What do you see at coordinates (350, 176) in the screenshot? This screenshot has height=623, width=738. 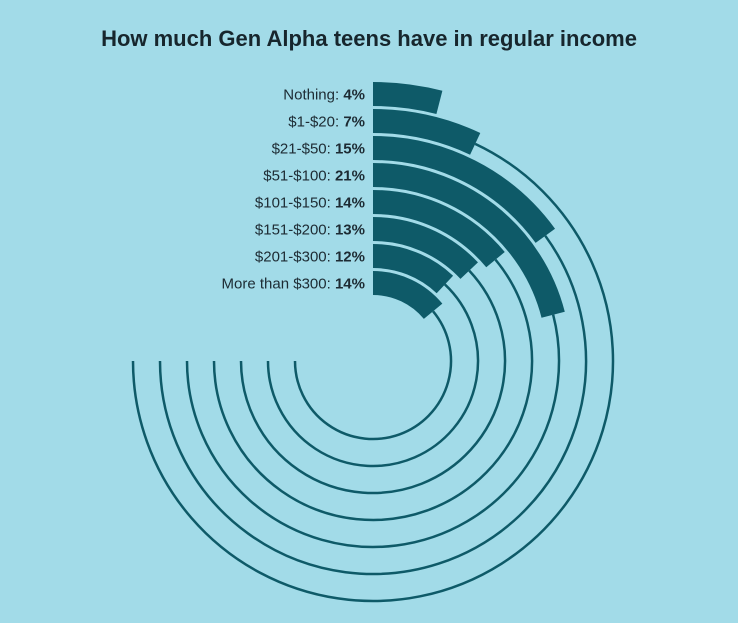 I see `value-label: 21%` at bounding box center [350, 176].